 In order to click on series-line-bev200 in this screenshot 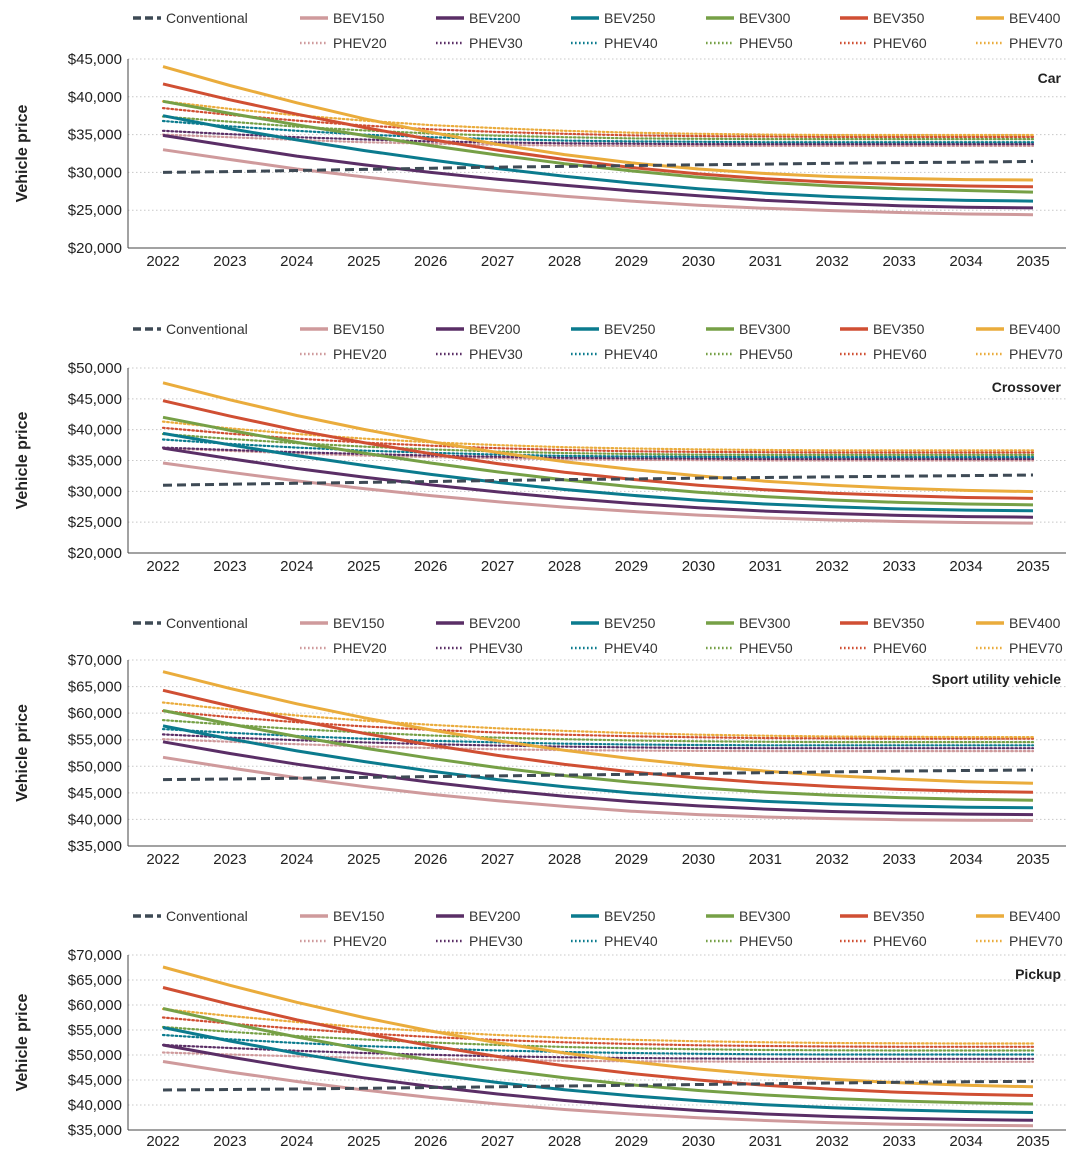, I will do `click(598, 482)`.